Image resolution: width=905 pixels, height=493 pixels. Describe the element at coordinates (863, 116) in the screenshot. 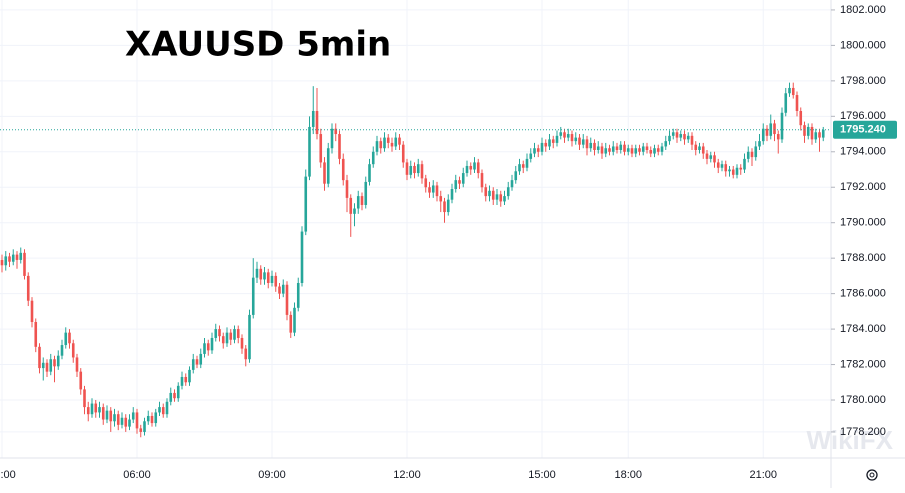

I see `y-tick-label: 1796.000` at that location.